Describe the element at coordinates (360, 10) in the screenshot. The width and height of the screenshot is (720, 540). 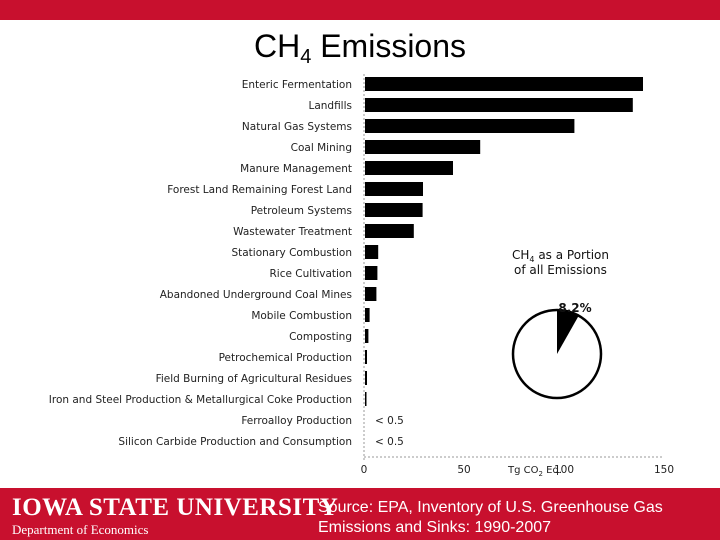
I see `top-brand-bar` at that location.